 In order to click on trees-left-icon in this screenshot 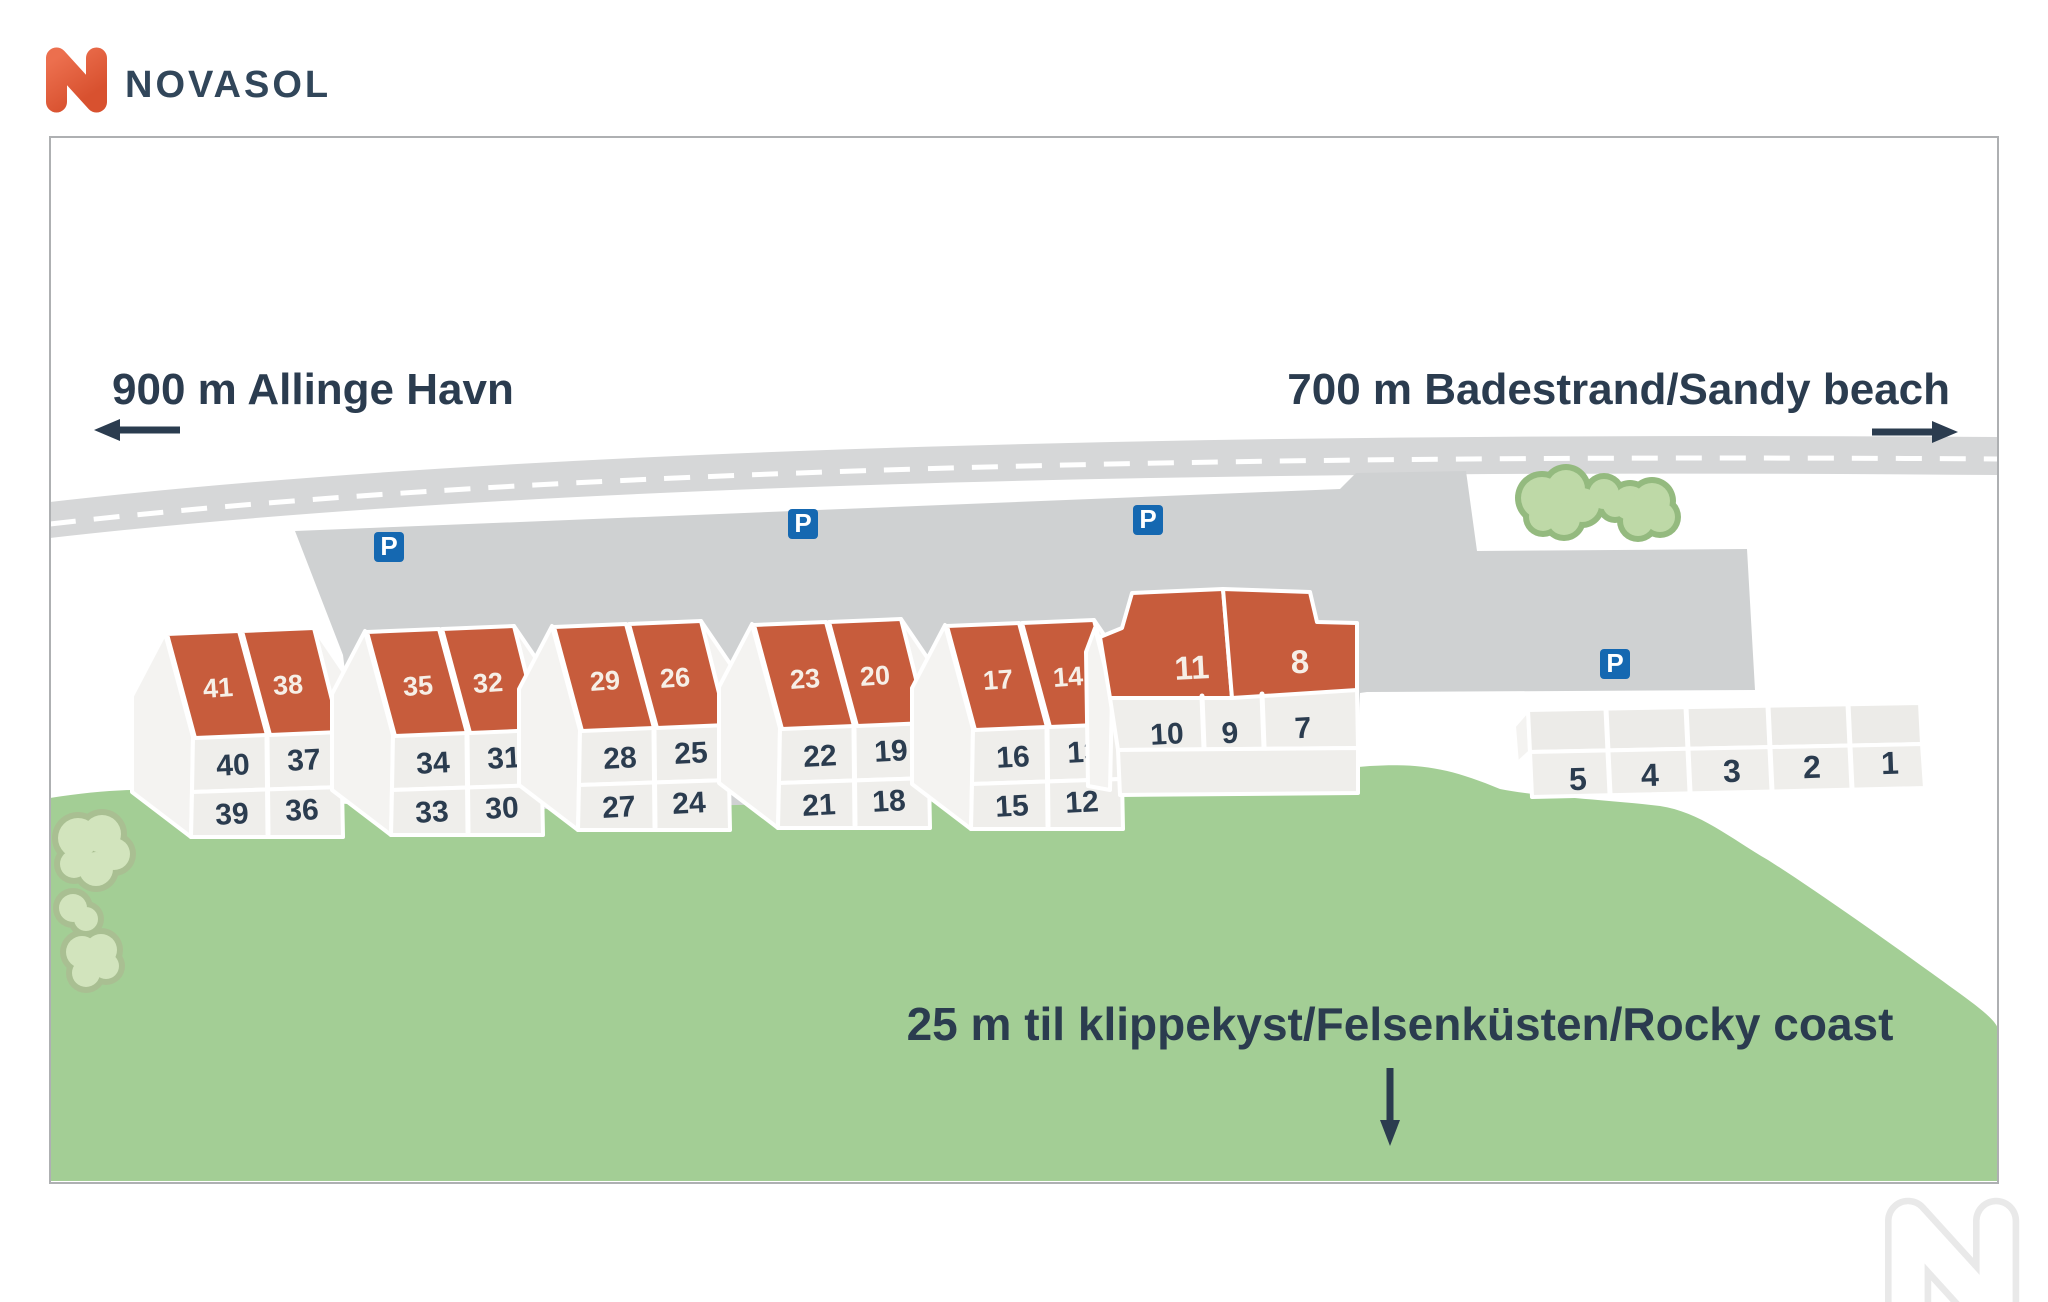, I will do `click(94, 901)`.